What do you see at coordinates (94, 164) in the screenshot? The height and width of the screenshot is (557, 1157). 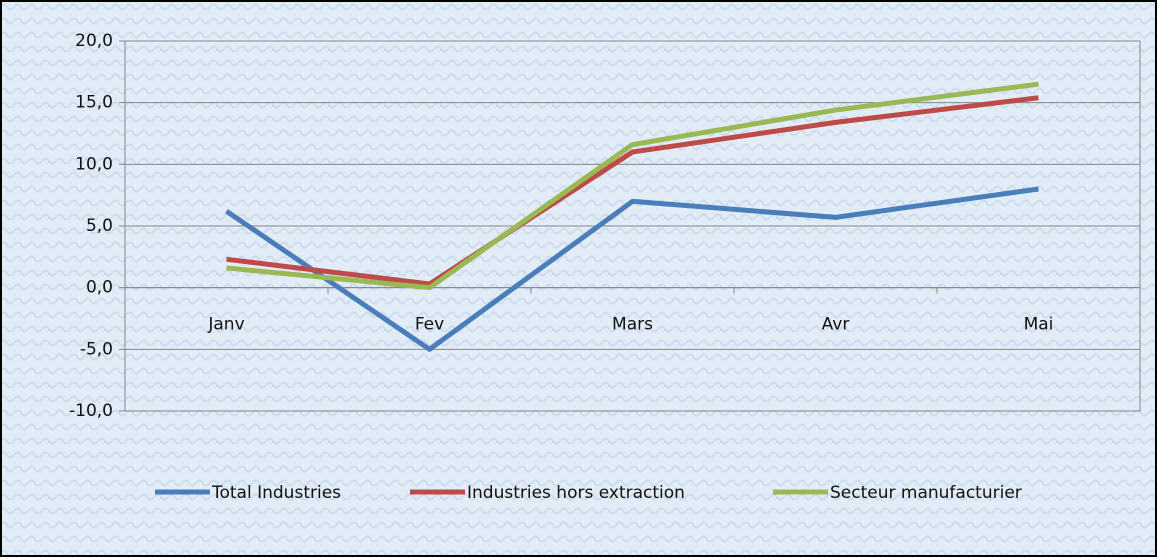 I see `y-tick-label: 10,0` at bounding box center [94, 164].